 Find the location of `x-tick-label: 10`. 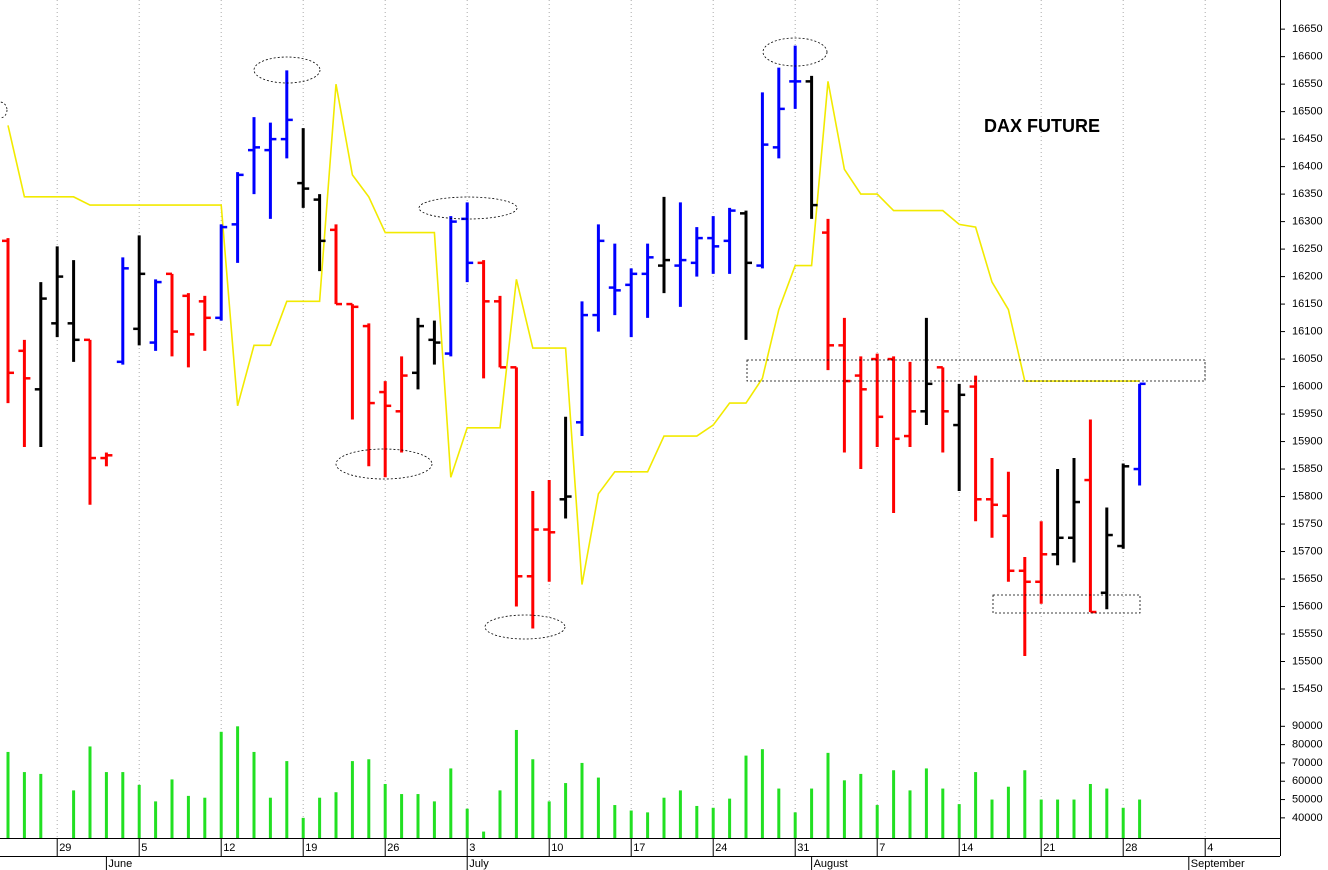

x-tick-label: 10 is located at coordinates (557, 848).